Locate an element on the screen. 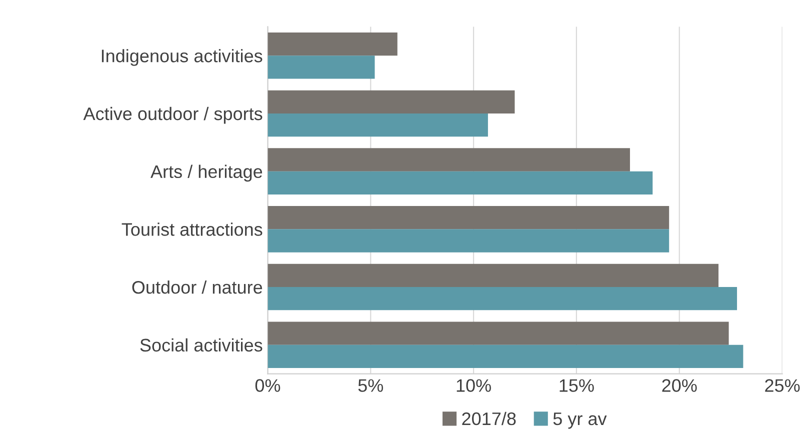 The image size is (804, 445). legend-label: 5 yr av is located at coordinates (580, 420).